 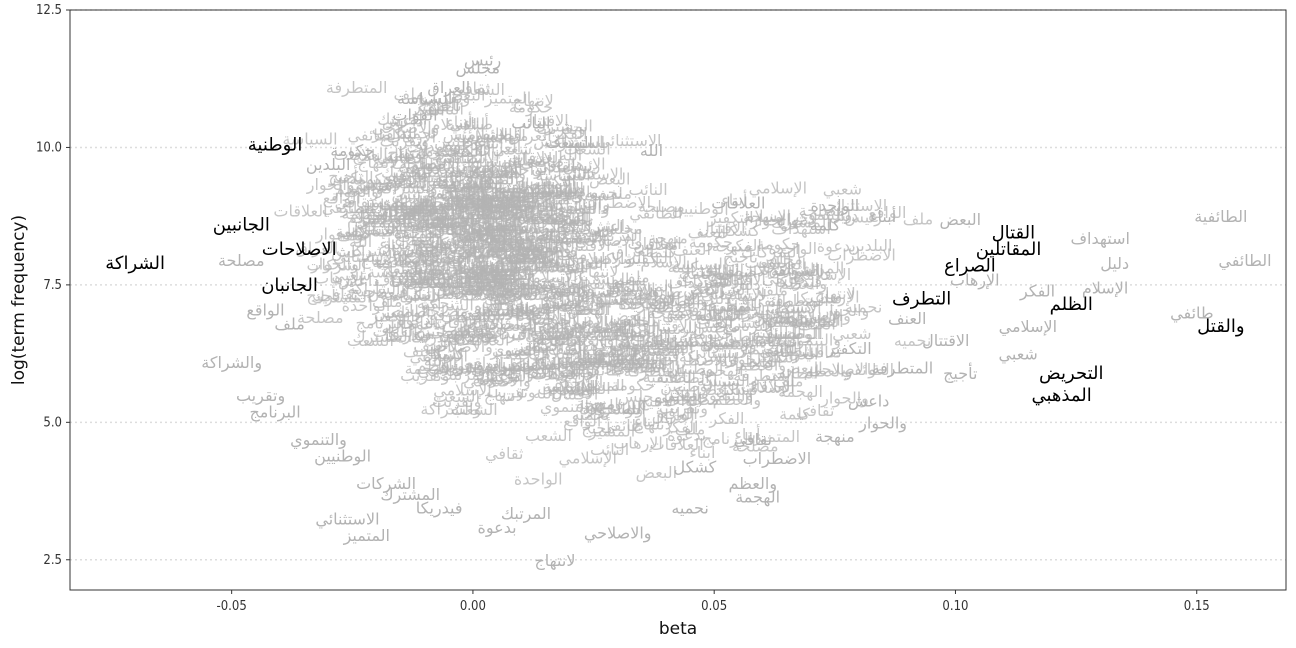 What do you see at coordinates (693, 360) in the screenshot?
I see `cloud-term: الاضطراب` at bounding box center [693, 360].